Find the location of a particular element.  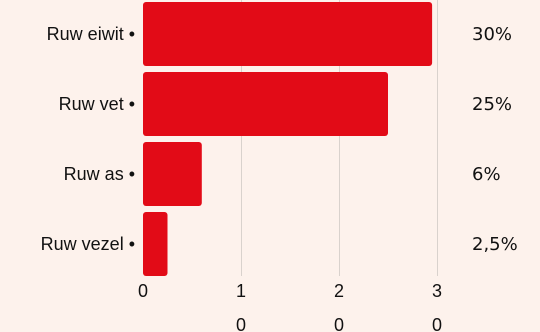

value-label-1: 25% is located at coordinates (492, 104).